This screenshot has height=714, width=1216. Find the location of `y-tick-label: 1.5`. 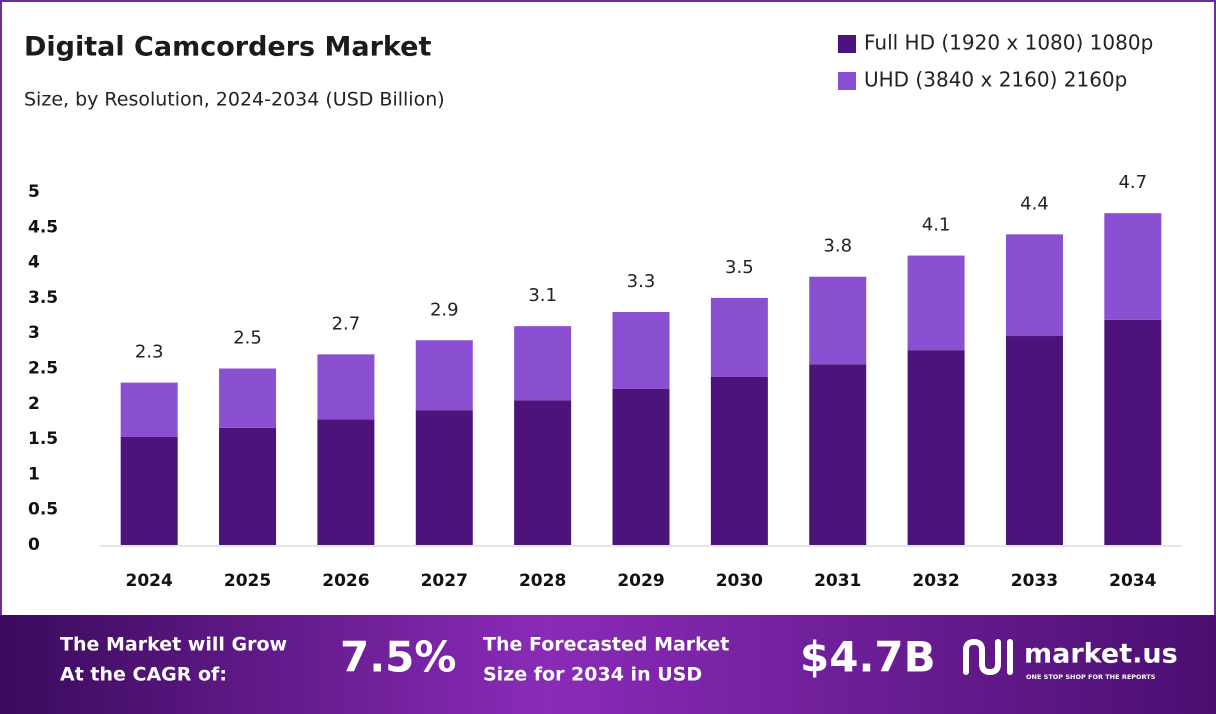

y-tick-label: 1.5 is located at coordinates (43, 439).